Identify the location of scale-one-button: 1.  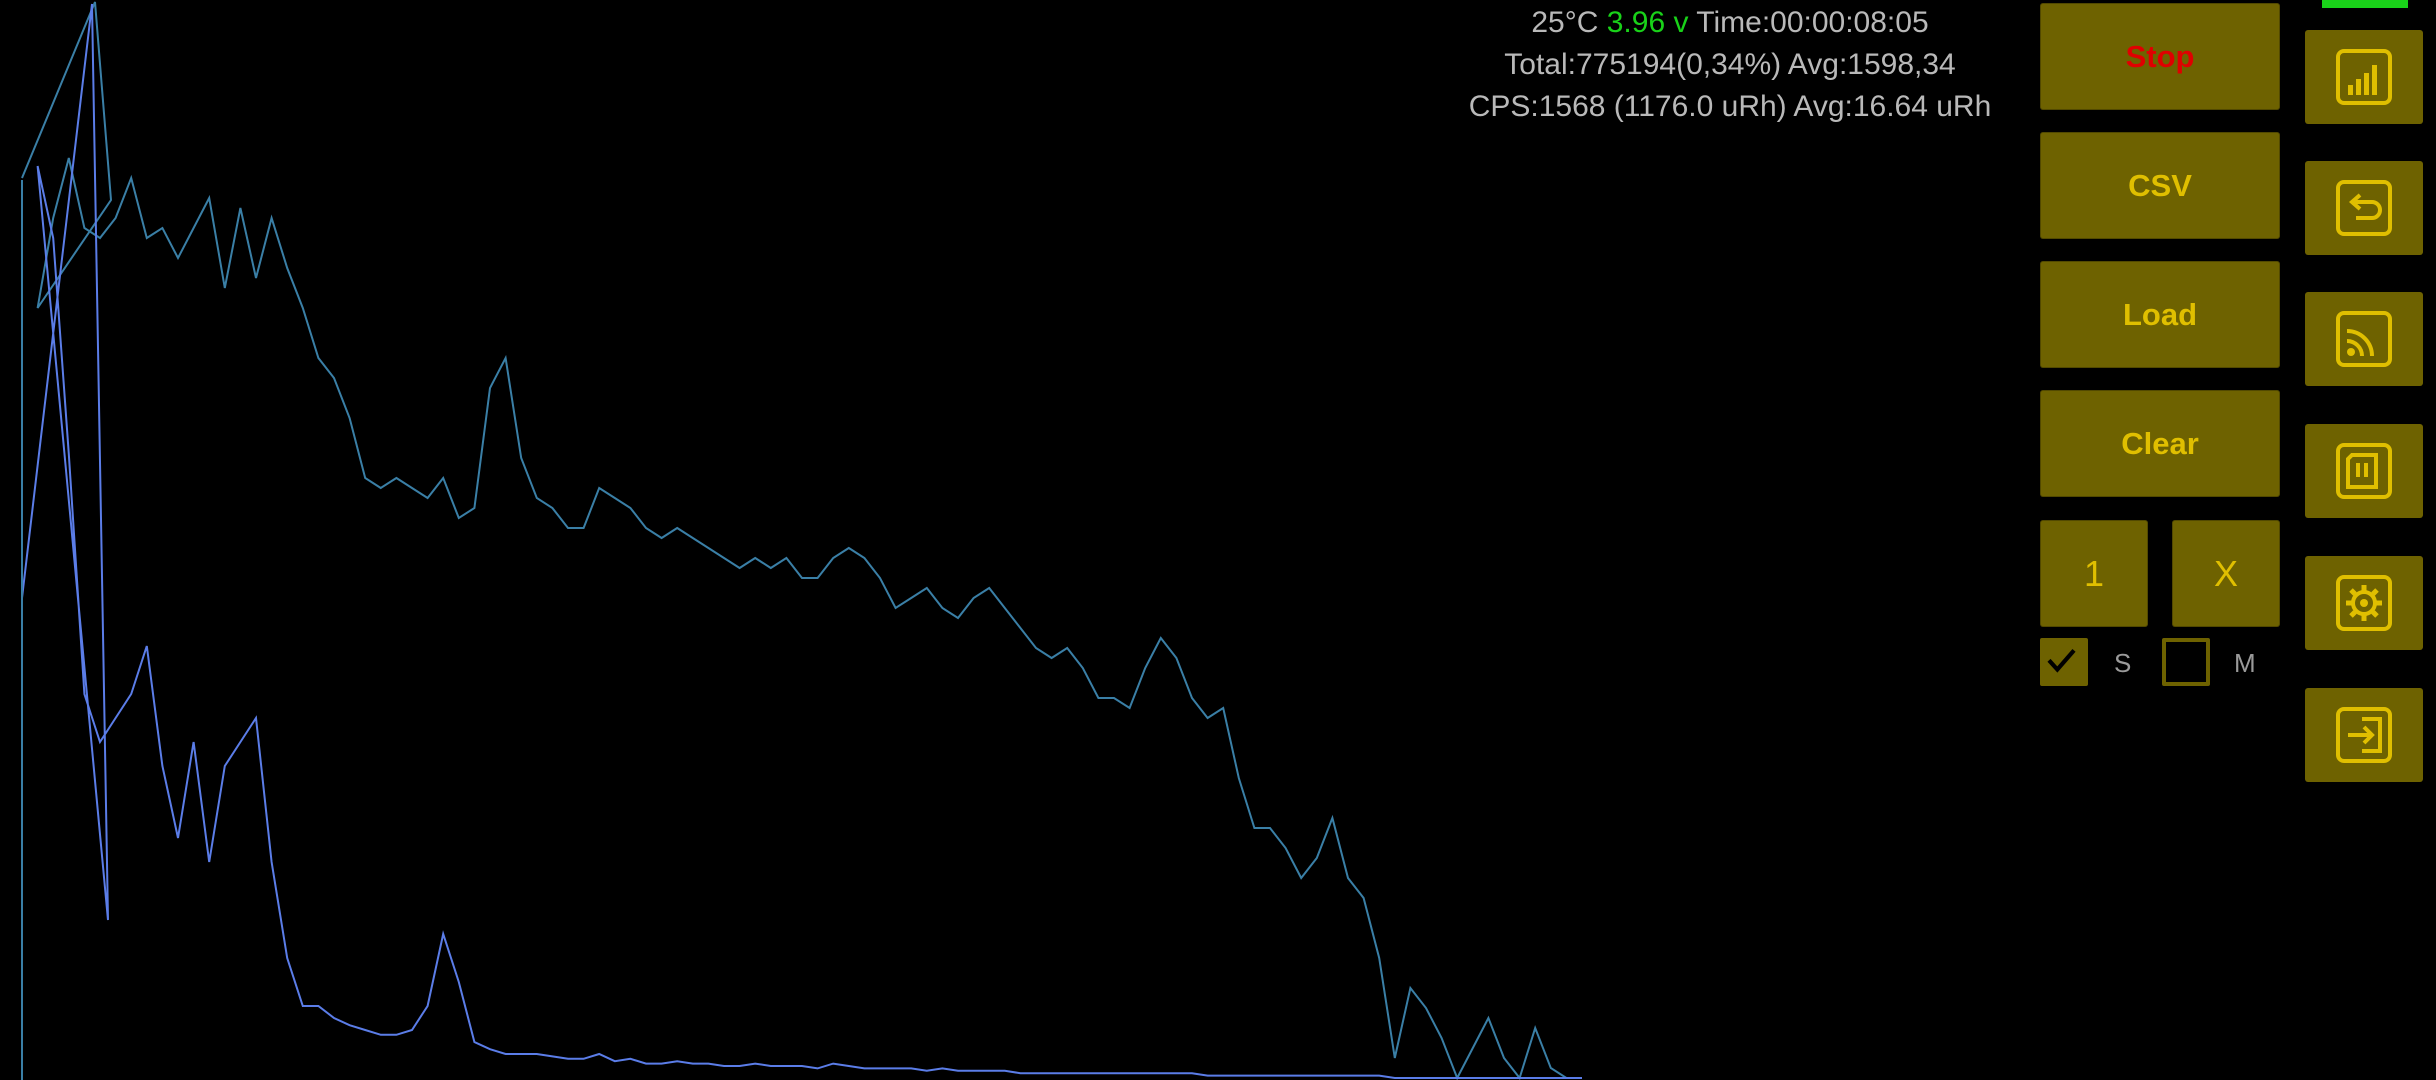
(2094, 573).